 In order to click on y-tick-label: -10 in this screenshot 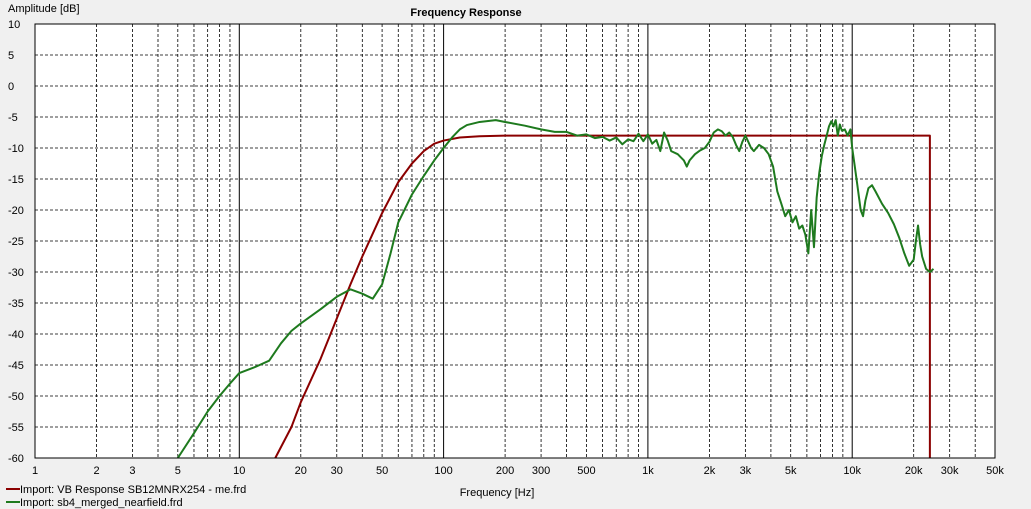, I will do `click(16, 149)`.